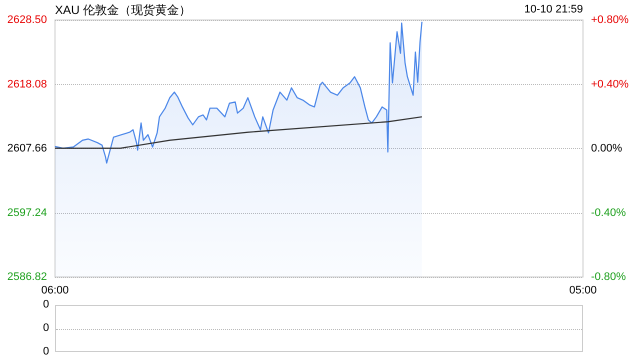 Image resolution: width=640 pixels, height=360 pixels. Describe the element at coordinates (610, 20) in the screenshot. I see `y2-tick-label: +0.80%` at that location.